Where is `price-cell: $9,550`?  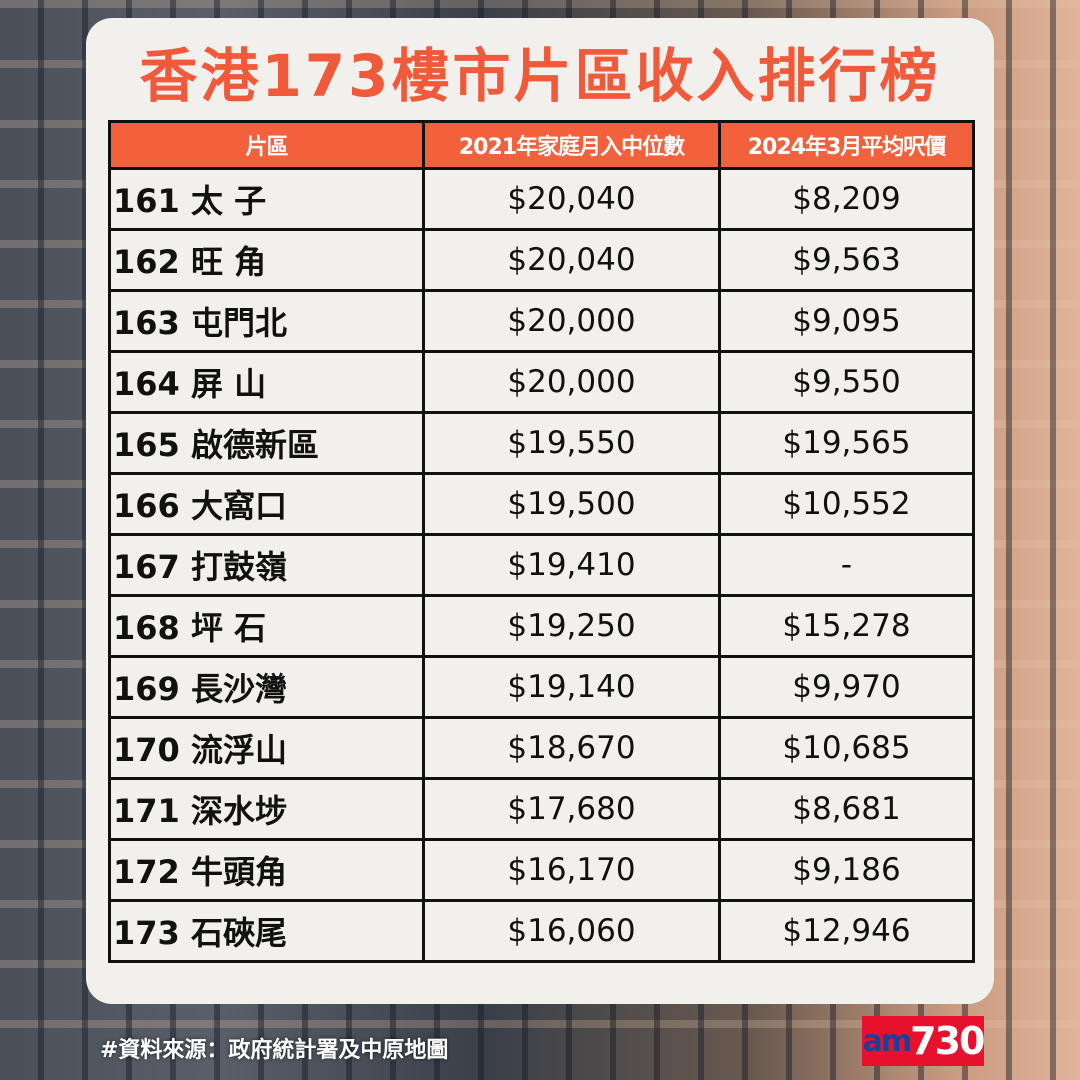
price-cell: $9,550 is located at coordinates (846, 382).